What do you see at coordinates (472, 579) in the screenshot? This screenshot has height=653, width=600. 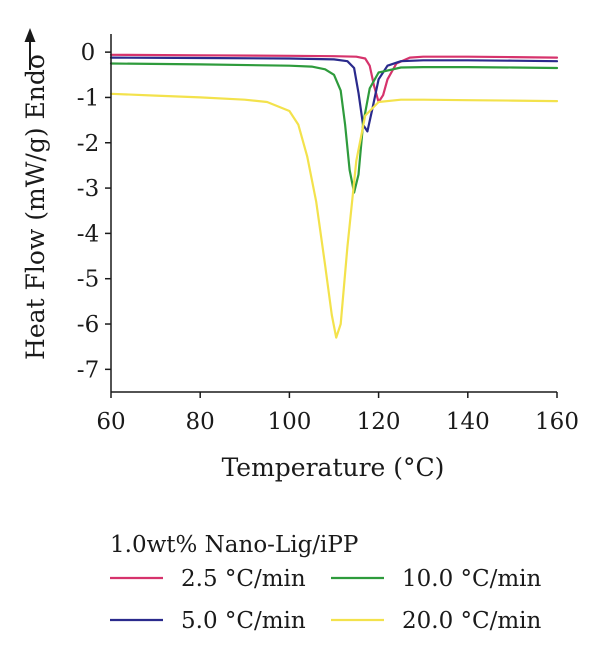 I see `legend-label-2: 10.0 °C/min` at bounding box center [472, 579].